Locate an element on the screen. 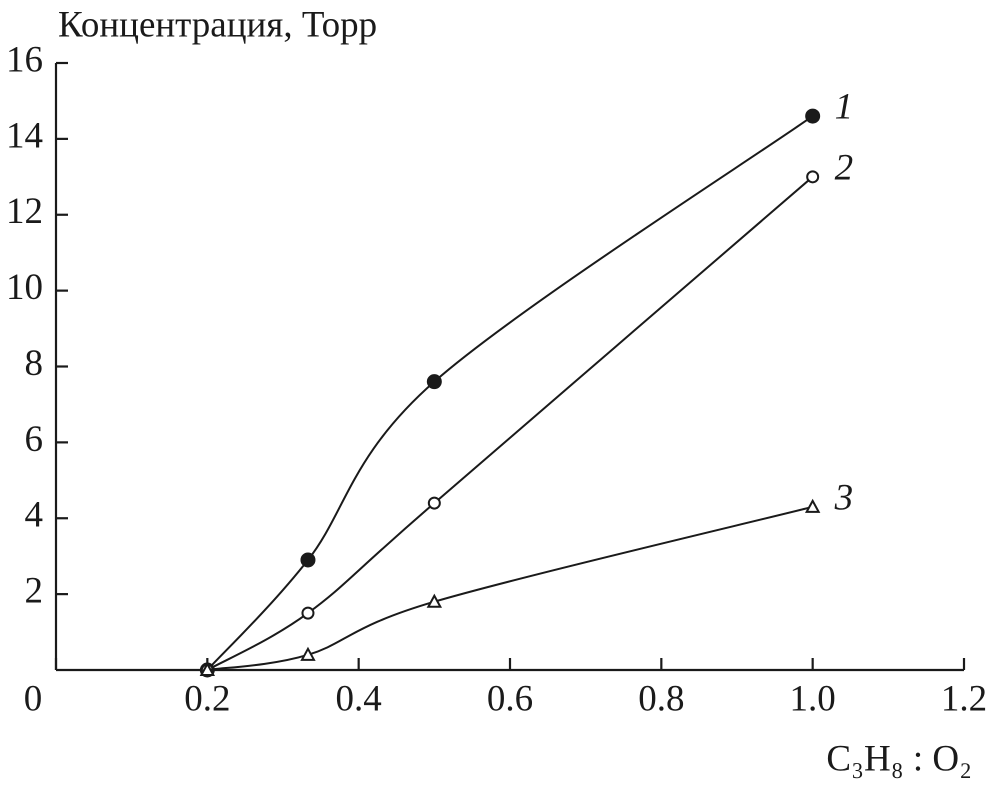 This screenshot has height=797, width=992. y-tick-label: 12 is located at coordinates (24, 211).